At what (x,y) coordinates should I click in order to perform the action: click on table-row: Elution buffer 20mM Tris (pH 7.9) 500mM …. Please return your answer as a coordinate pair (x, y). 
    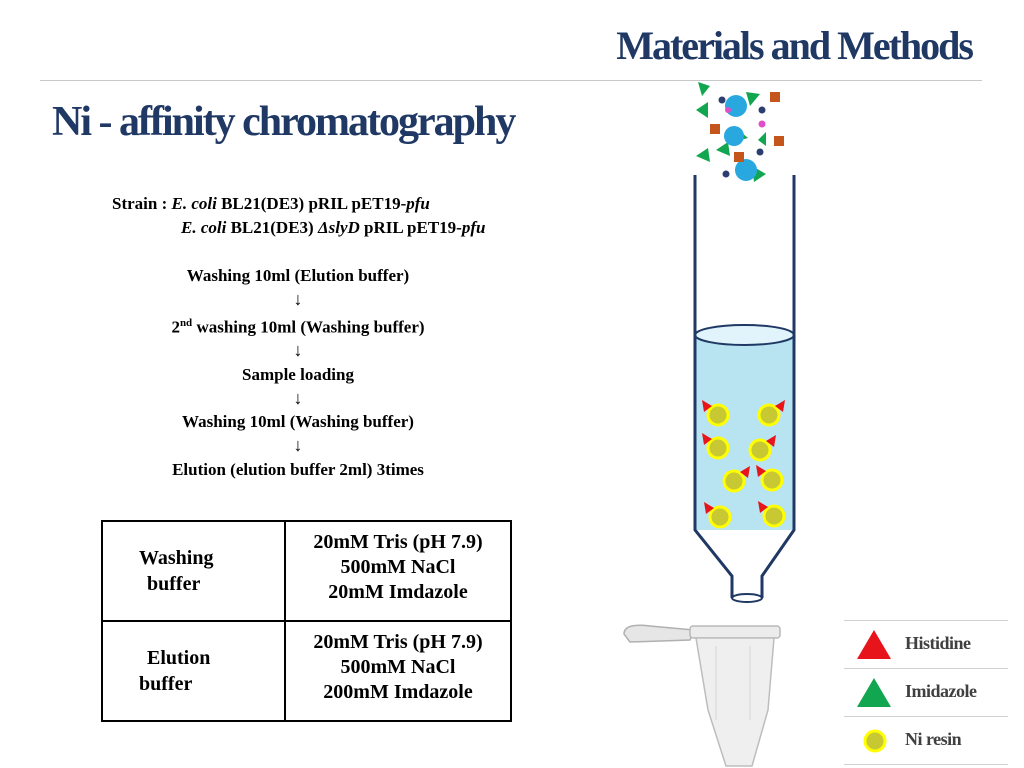
    Looking at the image, I should click on (306, 671).